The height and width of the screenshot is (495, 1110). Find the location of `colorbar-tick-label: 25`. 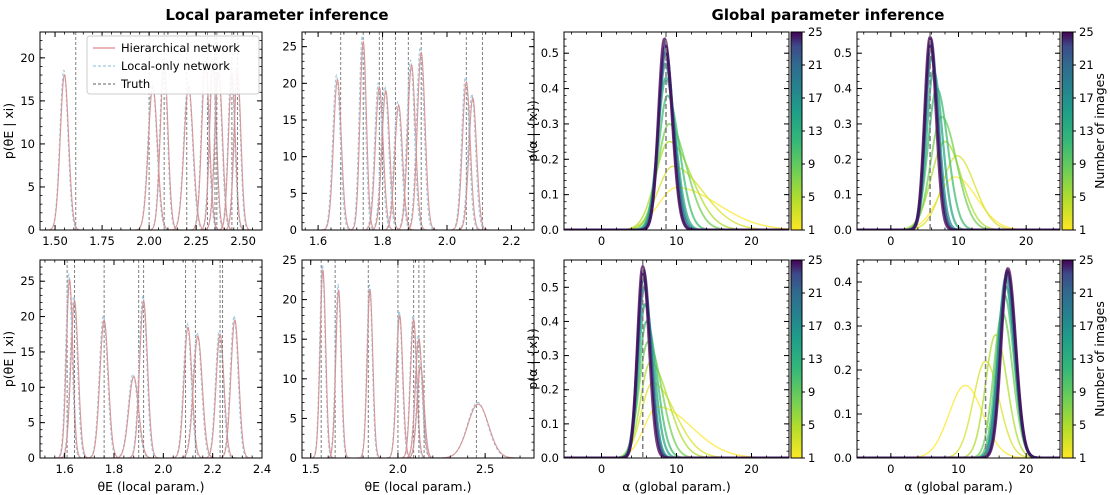

colorbar-tick-label: 25 is located at coordinates (815, 260).